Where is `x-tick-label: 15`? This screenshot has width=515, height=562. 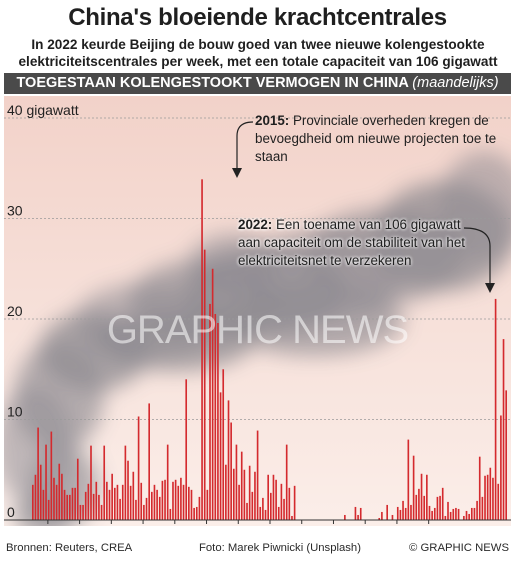
x-tick-label: 15 is located at coordinates (222, 525).